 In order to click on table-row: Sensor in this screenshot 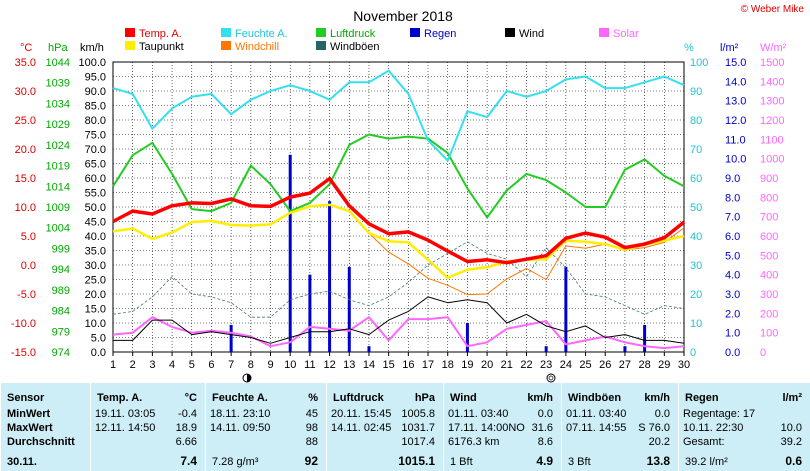, I will do `click(45, 398)`.